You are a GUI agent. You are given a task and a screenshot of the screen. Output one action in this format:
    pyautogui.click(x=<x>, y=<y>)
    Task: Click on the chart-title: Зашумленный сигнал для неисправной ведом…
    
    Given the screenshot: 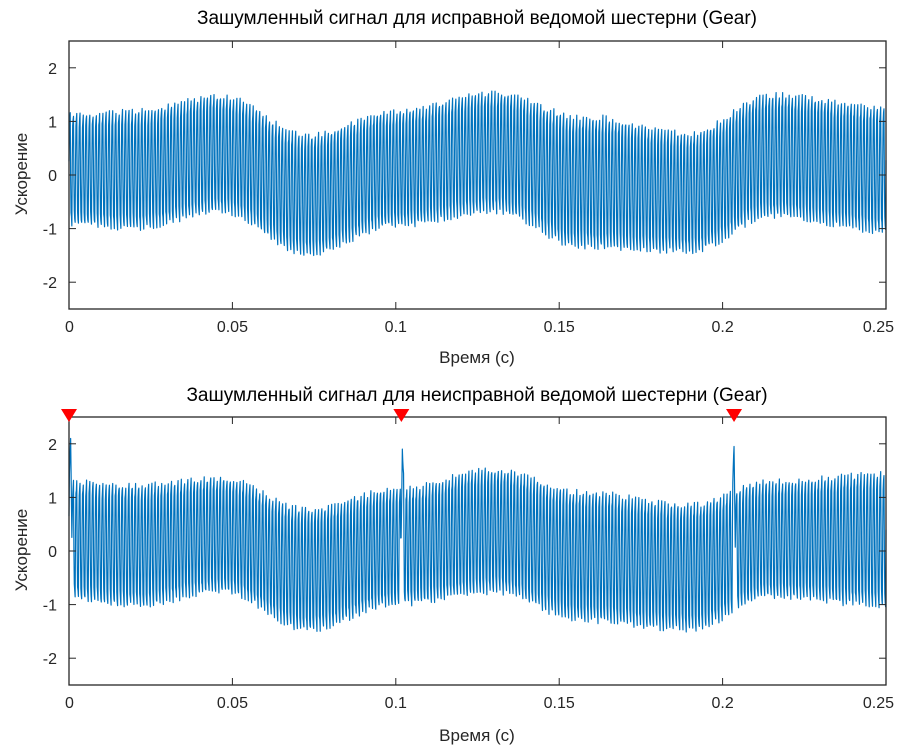 What is the action you would take?
    pyautogui.click(x=476, y=395)
    